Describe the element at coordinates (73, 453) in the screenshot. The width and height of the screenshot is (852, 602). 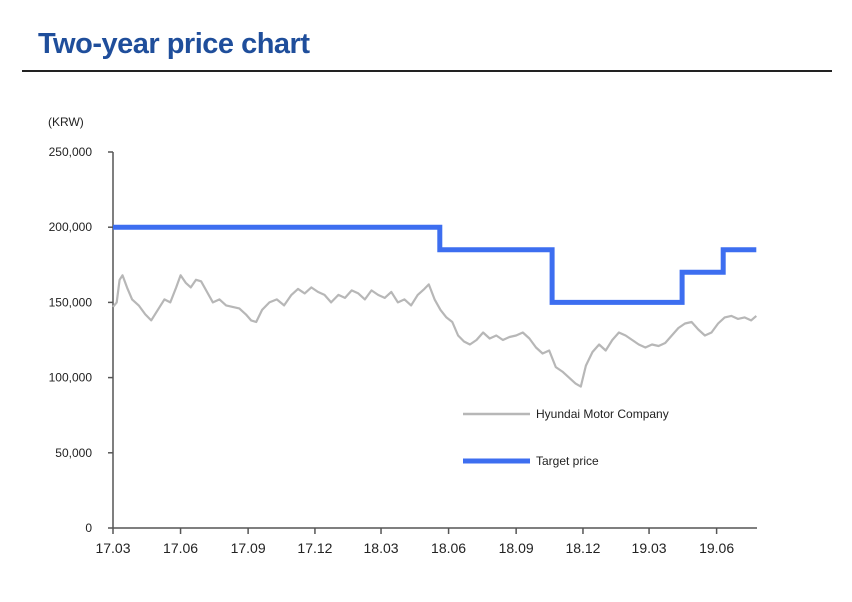
I see `y-tick-label: 50,000` at that location.